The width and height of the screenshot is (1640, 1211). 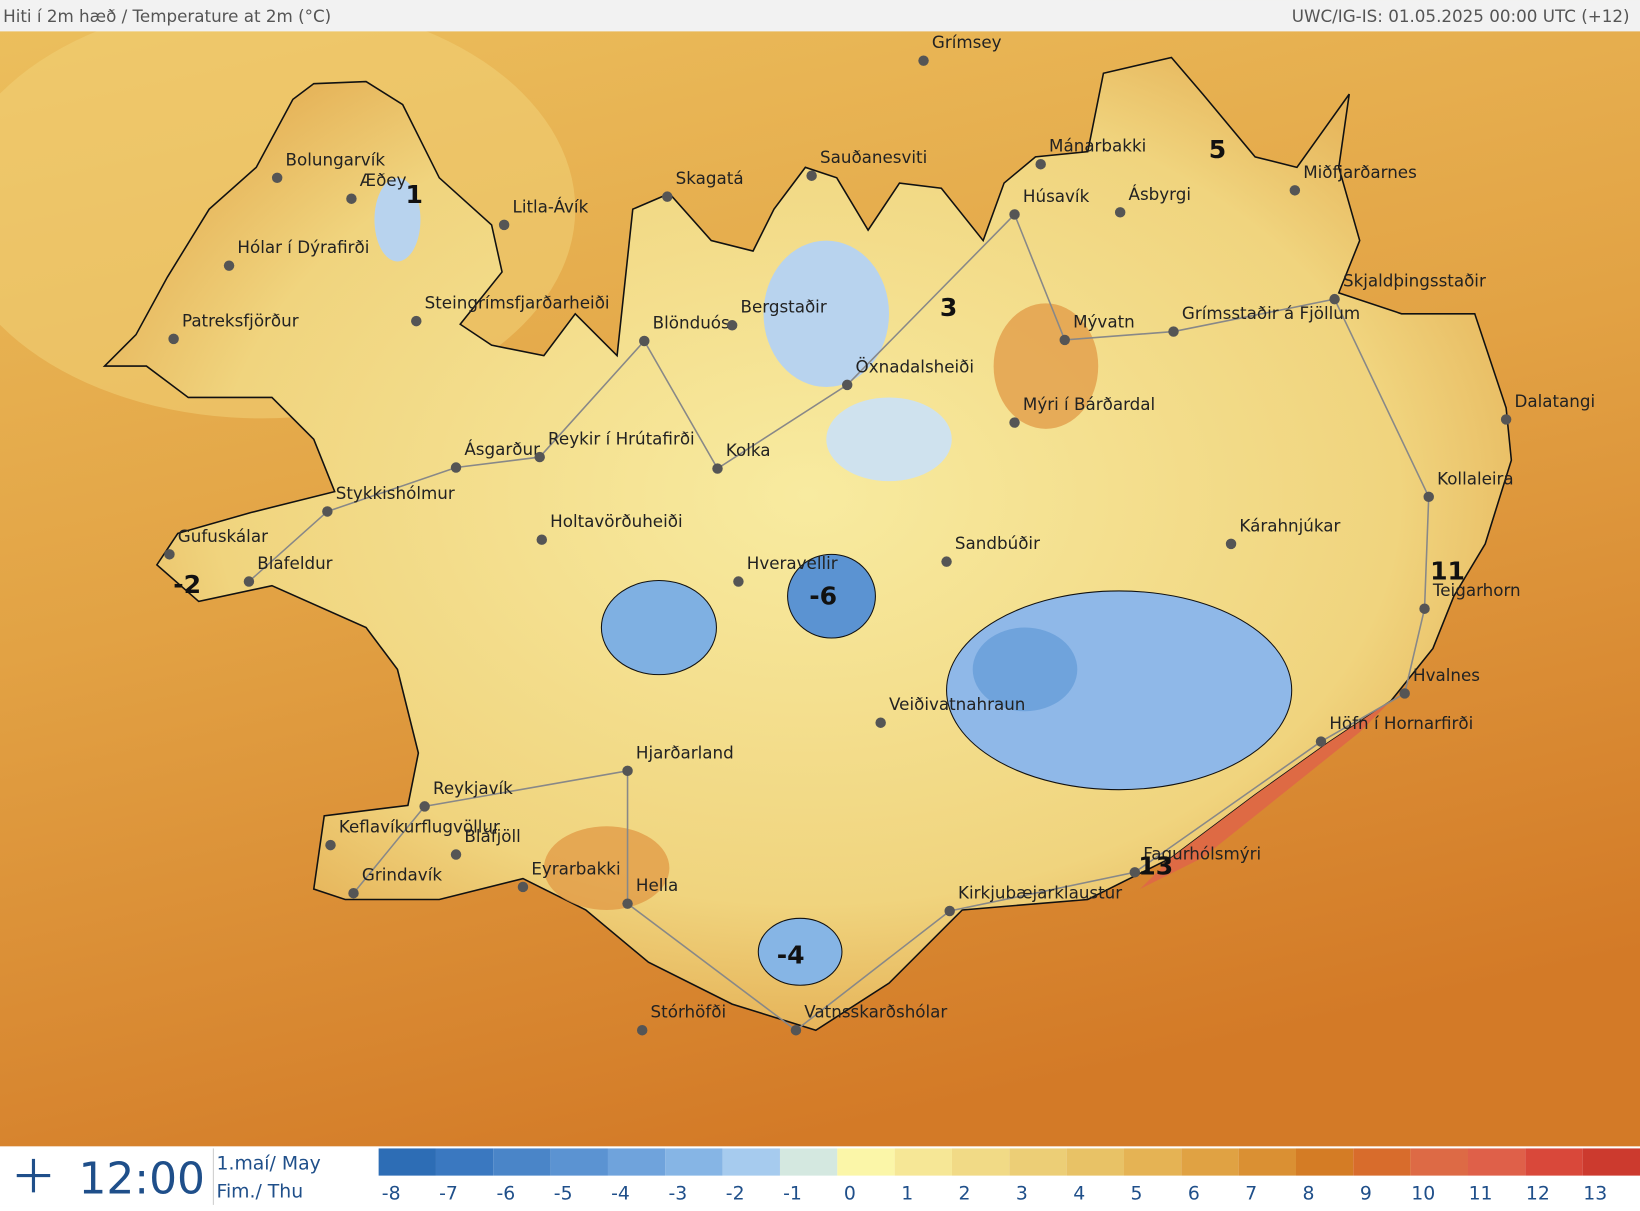 What do you see at coordinates (336, 159) in the screenshot?
I see `station-label: Bolungarvík` at bounding box center [336, 159].